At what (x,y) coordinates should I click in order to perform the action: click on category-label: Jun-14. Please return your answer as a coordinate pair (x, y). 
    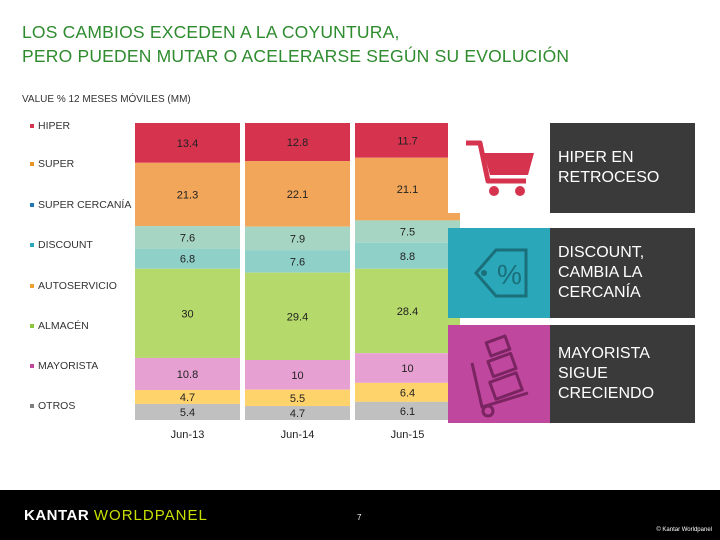
    Looking at the image, I should click on (298, 435).